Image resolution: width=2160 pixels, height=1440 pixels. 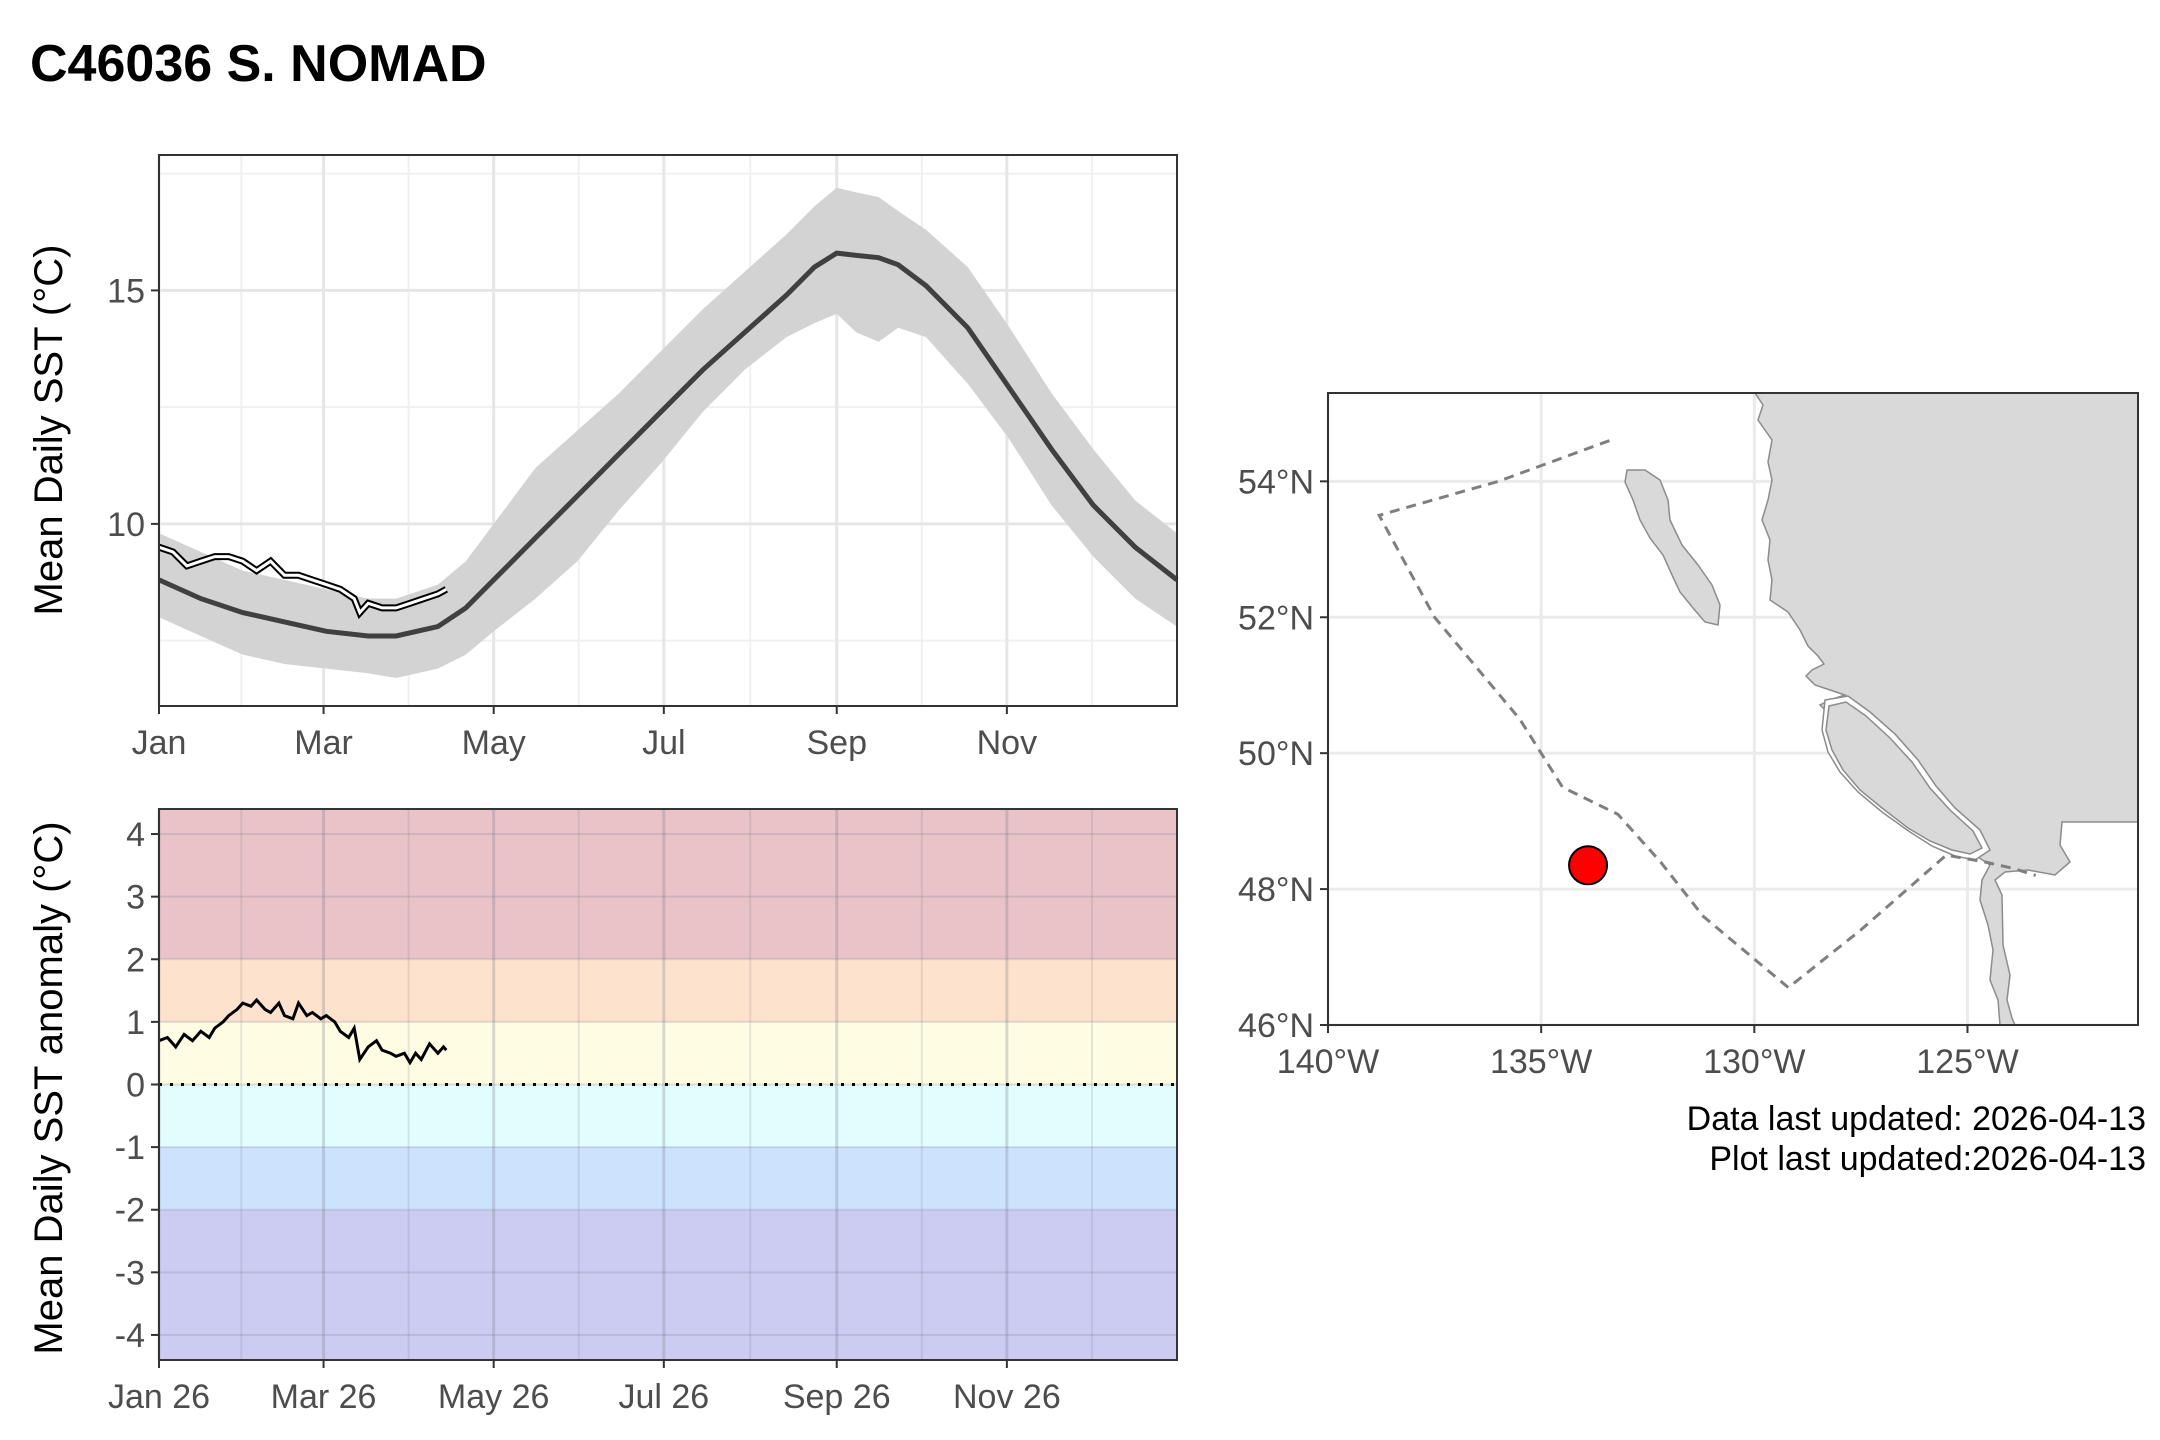 I want to click on anomaly-y-tick-label: 1, so click(x=135, y=1023).